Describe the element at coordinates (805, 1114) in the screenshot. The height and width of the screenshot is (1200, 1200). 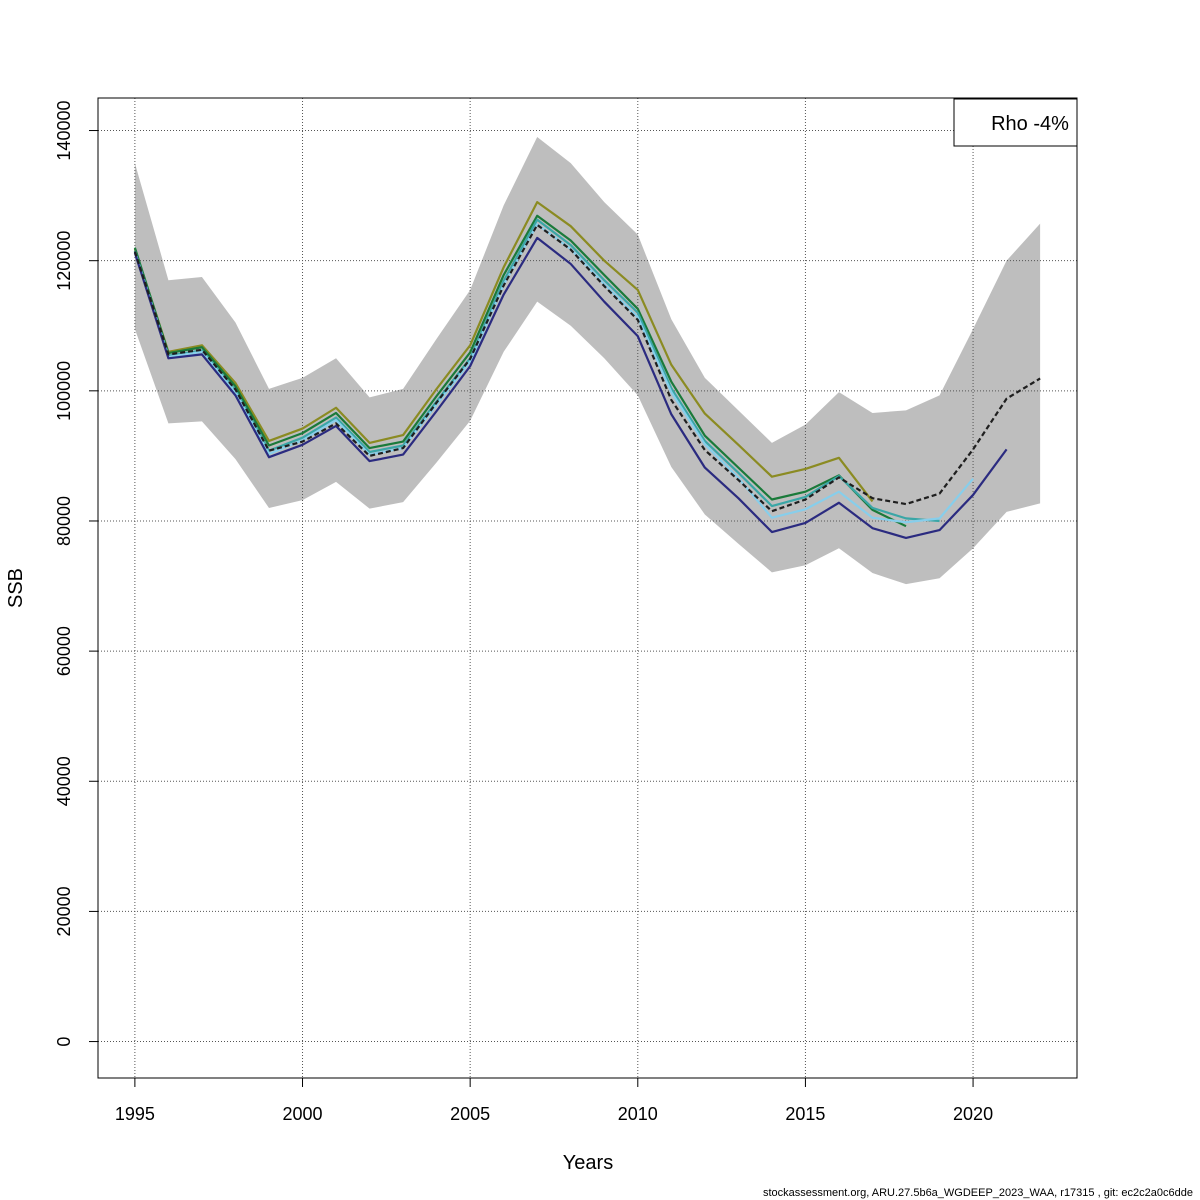
I see `x-tick-label-2015: 2015` at that location.